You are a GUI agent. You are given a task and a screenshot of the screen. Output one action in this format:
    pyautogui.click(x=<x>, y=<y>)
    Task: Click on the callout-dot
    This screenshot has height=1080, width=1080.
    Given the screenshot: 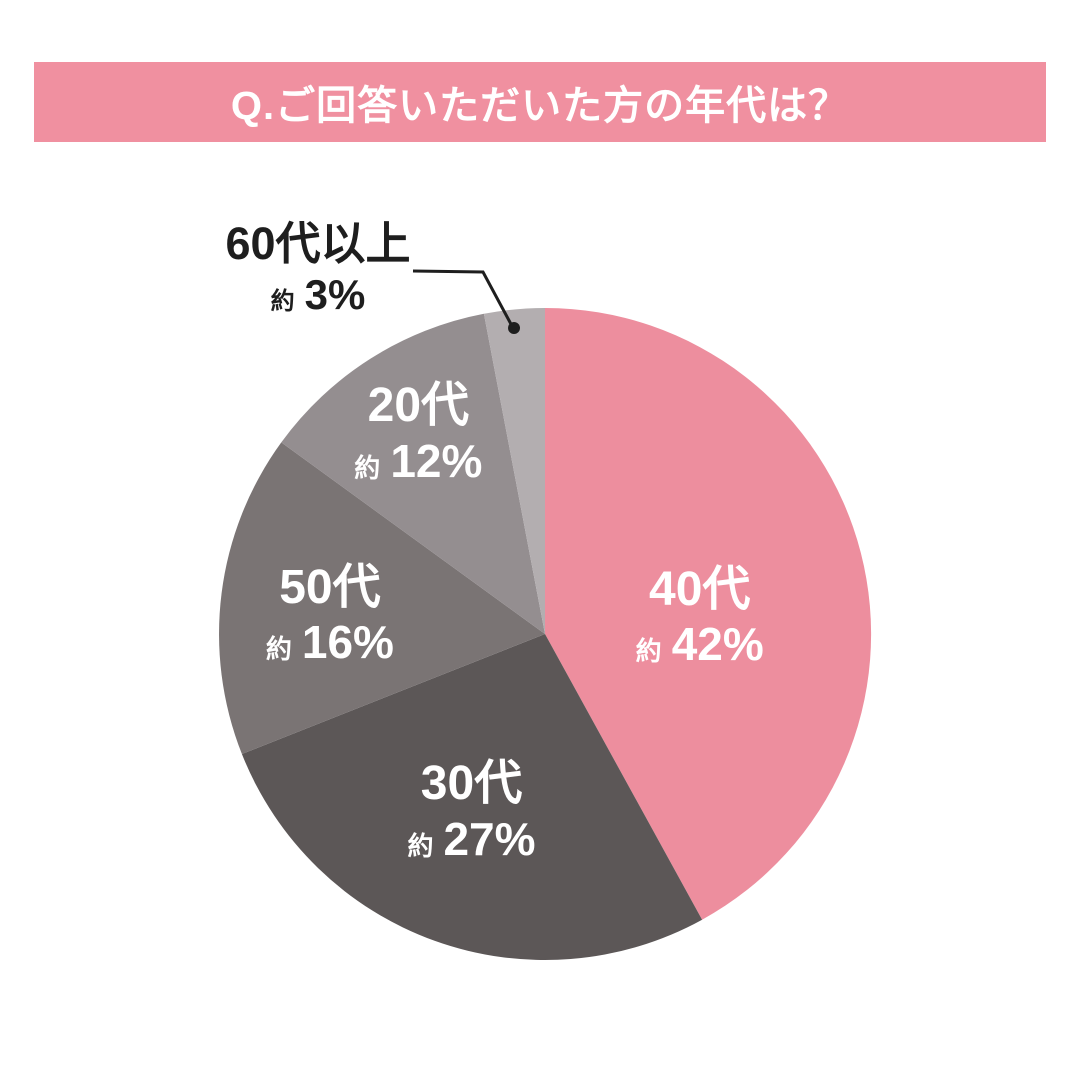 What is the action you would take?
    pyautogui.click(x=514, y=328)
    